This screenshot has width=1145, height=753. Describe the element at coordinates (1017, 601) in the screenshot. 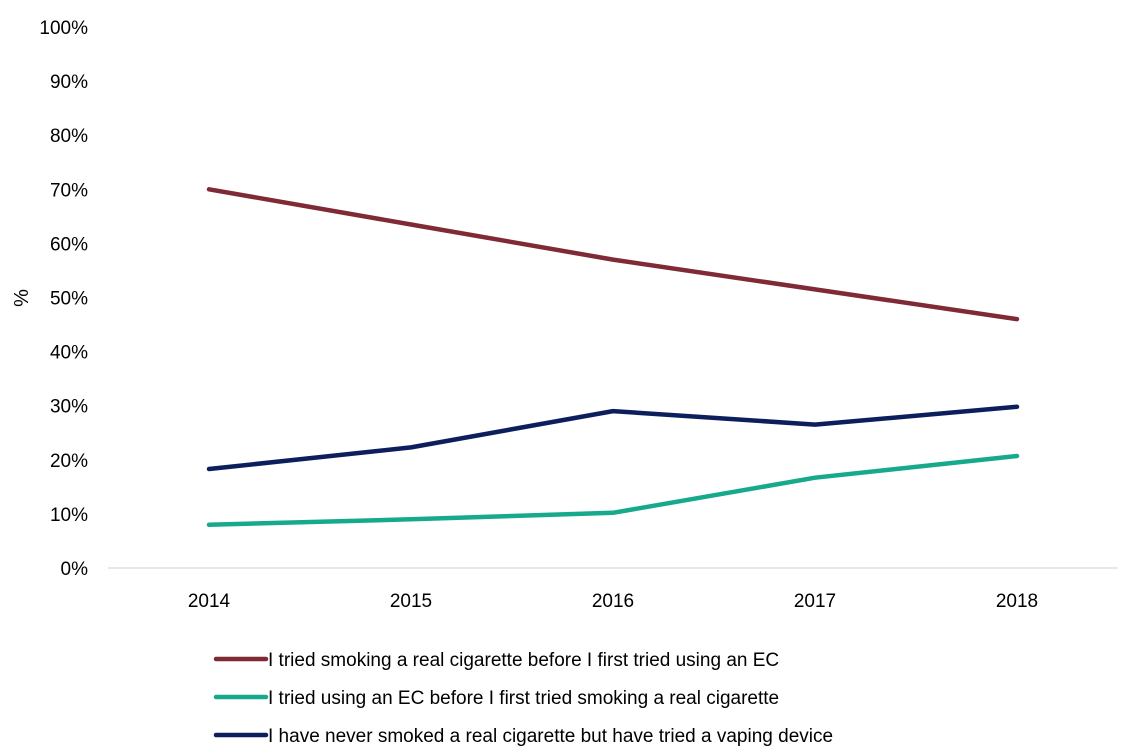

I see `x-tick-label: 2018` at that location.